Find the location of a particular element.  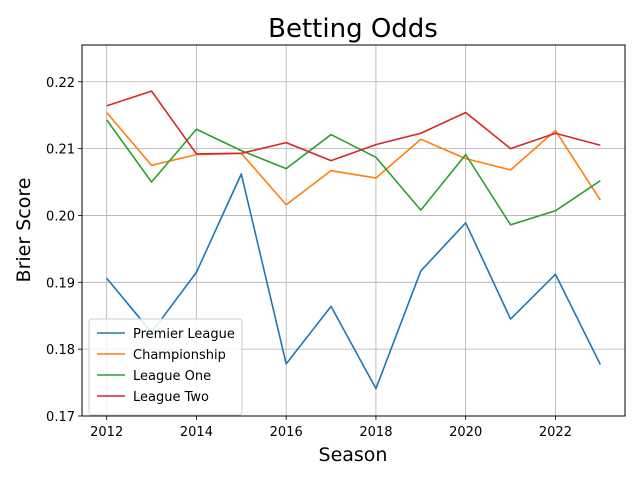

x-axis-title: Season is located at coordinates (353, 455).